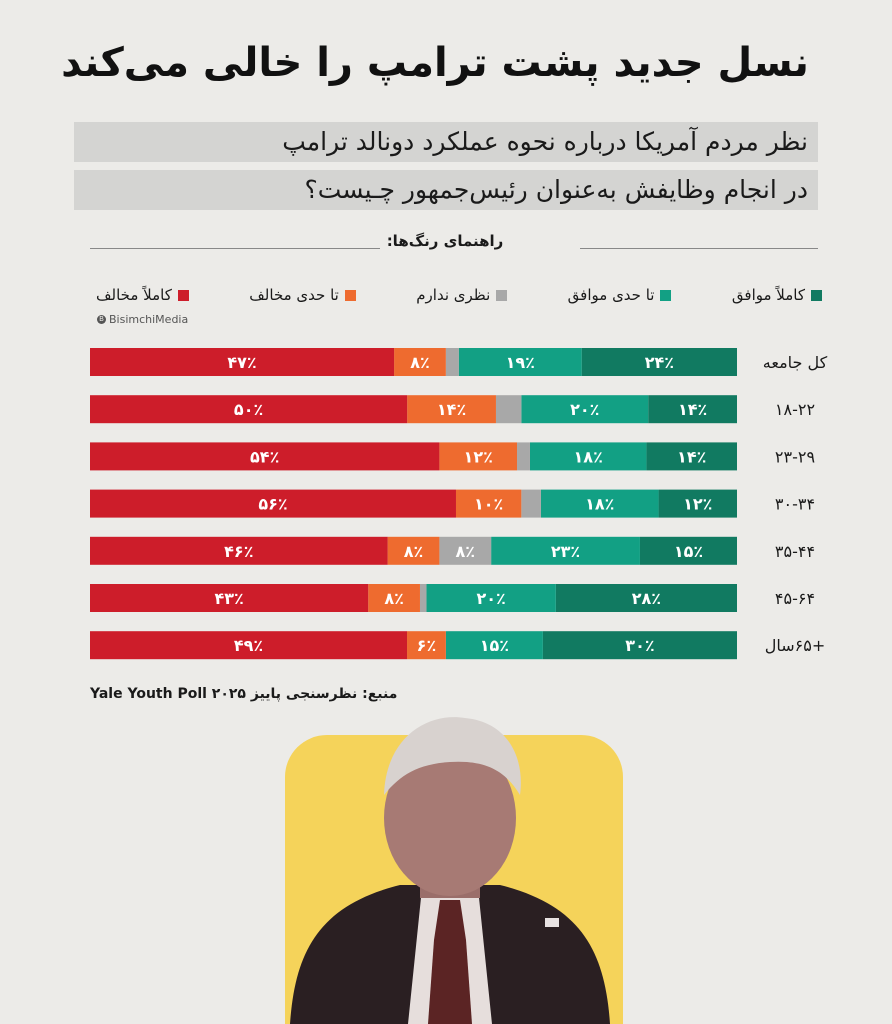 Image resolution: width=892 pixels, height=1024 pixels. I want to click on brand-logo-icon: B, so click(101, 319).